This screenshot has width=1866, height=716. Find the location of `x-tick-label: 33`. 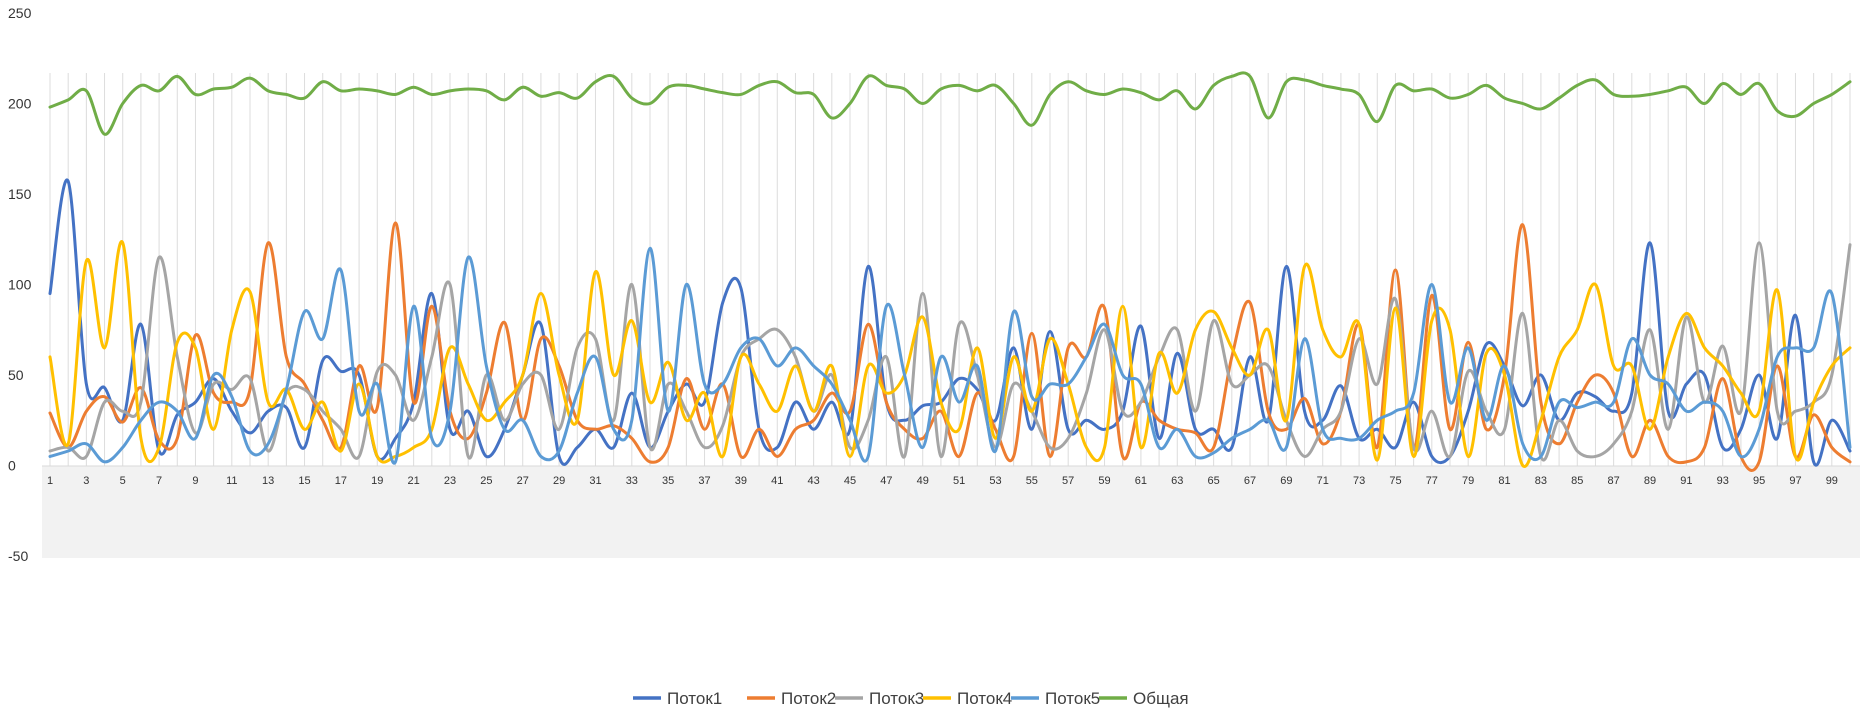

x-tick-label: 33 is located at coordinates (632, 481).